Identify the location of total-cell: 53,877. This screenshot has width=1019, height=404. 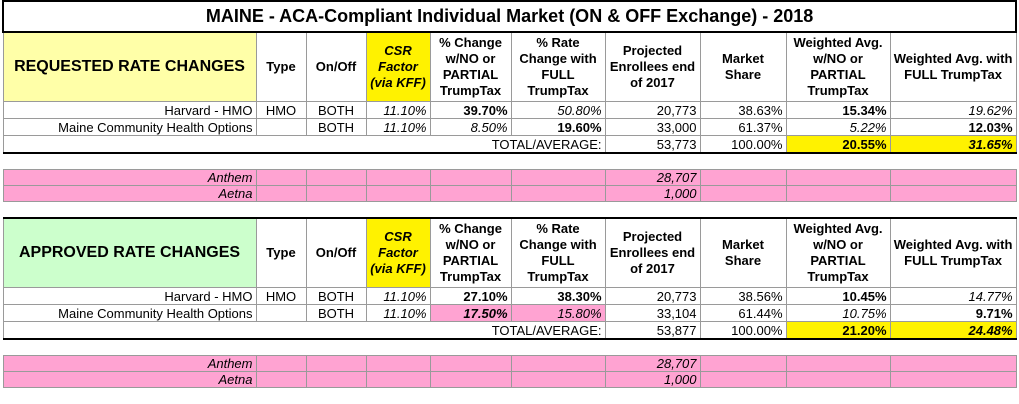
(652, 330).